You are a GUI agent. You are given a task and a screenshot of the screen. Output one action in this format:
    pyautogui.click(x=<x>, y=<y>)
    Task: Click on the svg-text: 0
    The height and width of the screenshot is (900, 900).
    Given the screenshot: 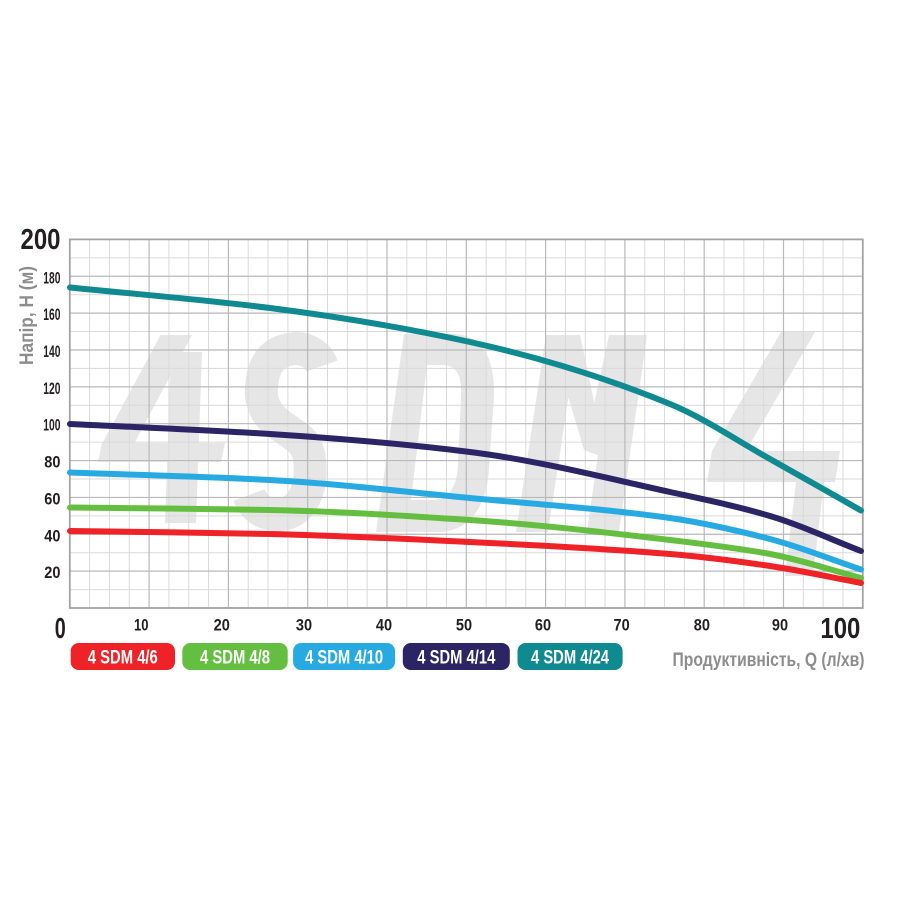 What is the action you would take?
    pyautogui.click(x=60, y=629)
    